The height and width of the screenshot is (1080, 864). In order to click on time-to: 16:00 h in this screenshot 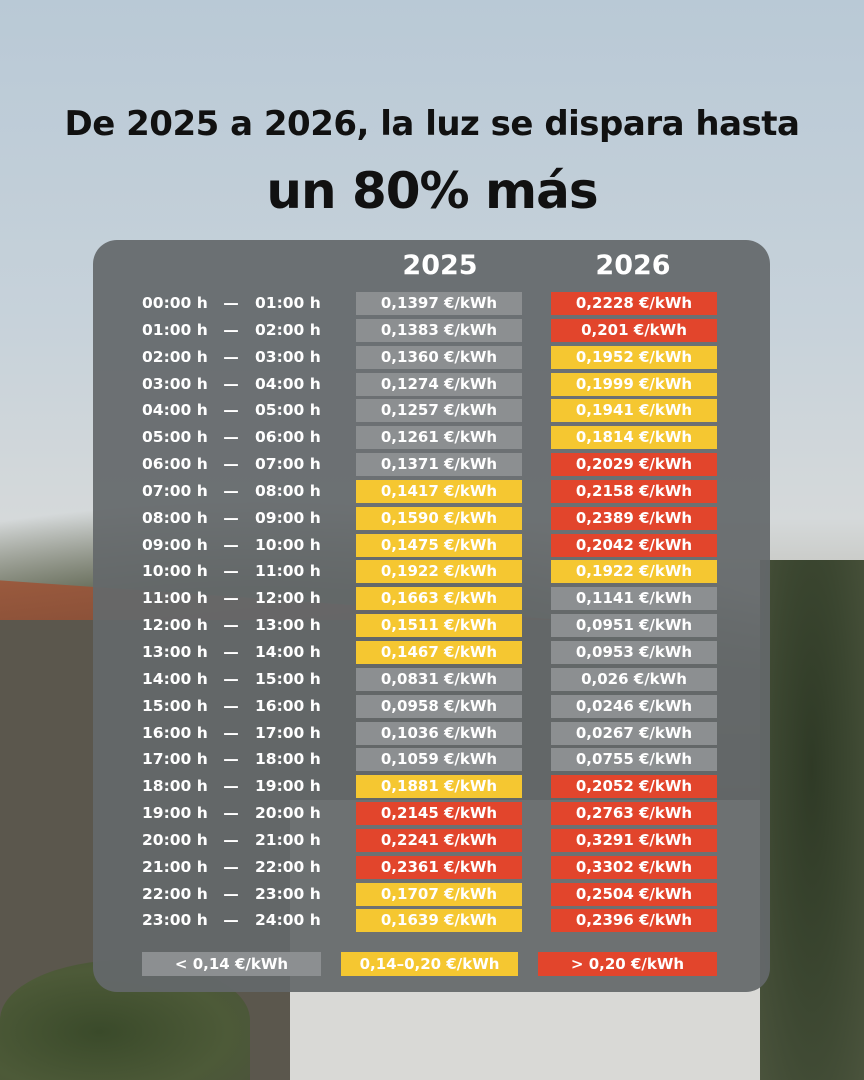, I will do `click(288, 705)`.